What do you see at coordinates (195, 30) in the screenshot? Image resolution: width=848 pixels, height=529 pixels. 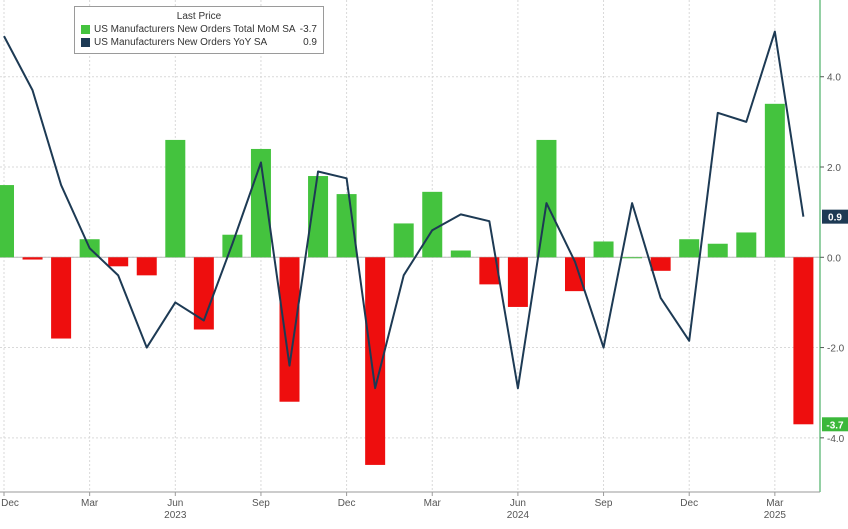 I see `legend-label-mom: US Manufacturers New Orders Total MoM SA` at bounding box center [195, 30].